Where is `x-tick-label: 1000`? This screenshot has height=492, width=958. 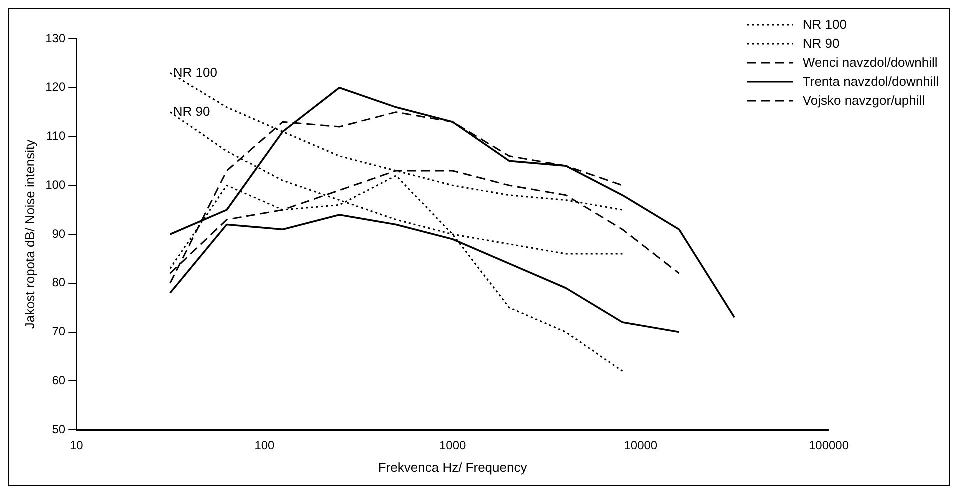 x-tick-label: 1000 is located at coordinates (452, 445).